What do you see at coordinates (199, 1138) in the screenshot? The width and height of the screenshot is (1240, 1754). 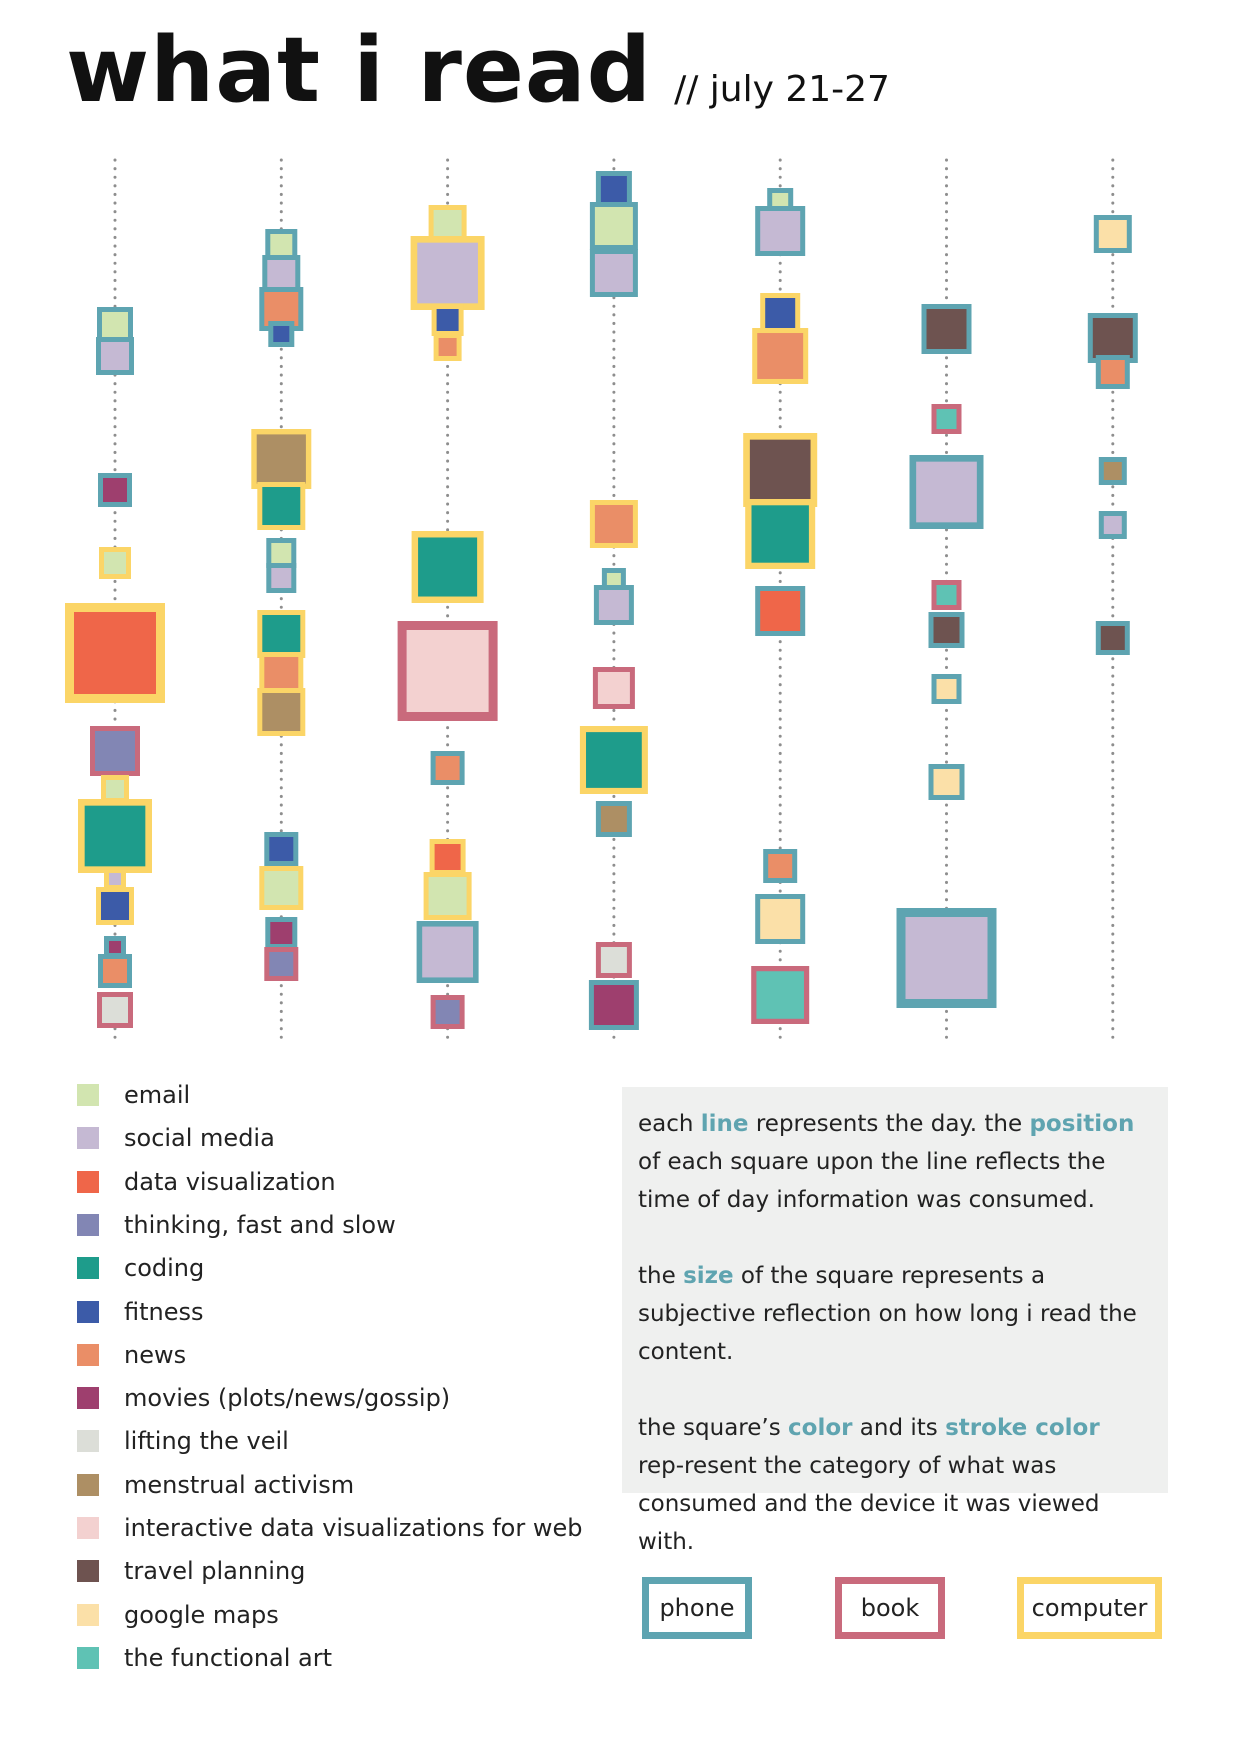 I see `legend-label-social: social media` at bounding box center [199, 1138].